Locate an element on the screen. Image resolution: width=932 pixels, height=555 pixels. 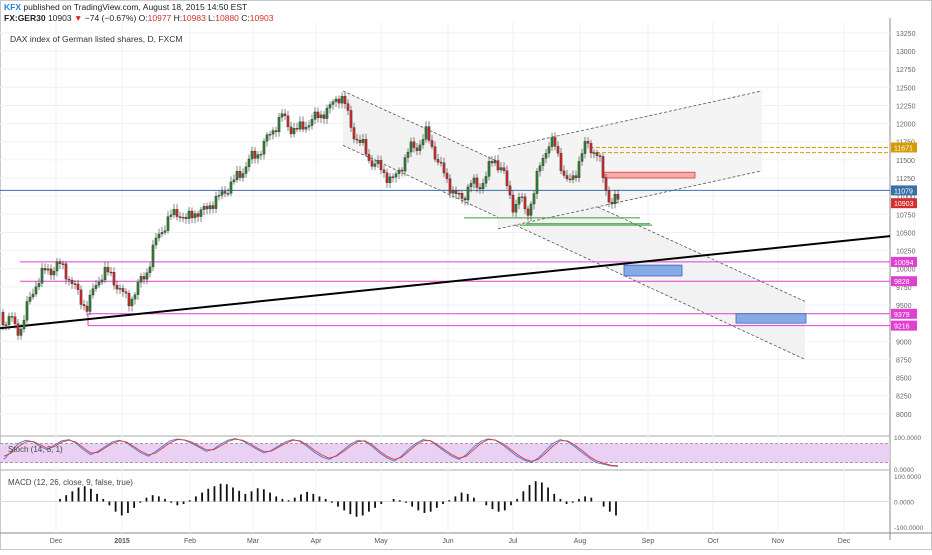
price-tick-label: 11000 is located at coordinates (905, 197).